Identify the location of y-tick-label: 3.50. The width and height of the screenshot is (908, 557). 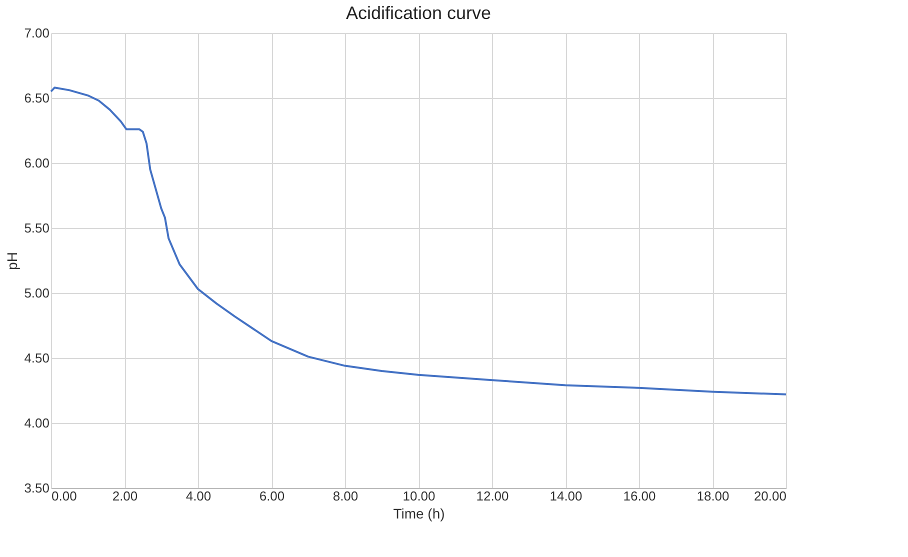
(37, 488).